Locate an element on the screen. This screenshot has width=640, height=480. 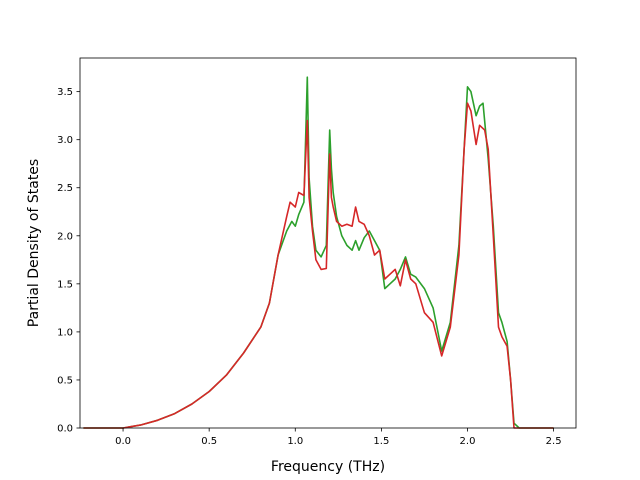
x-tick-label: 0.5 is located at coordinates (209, 441).